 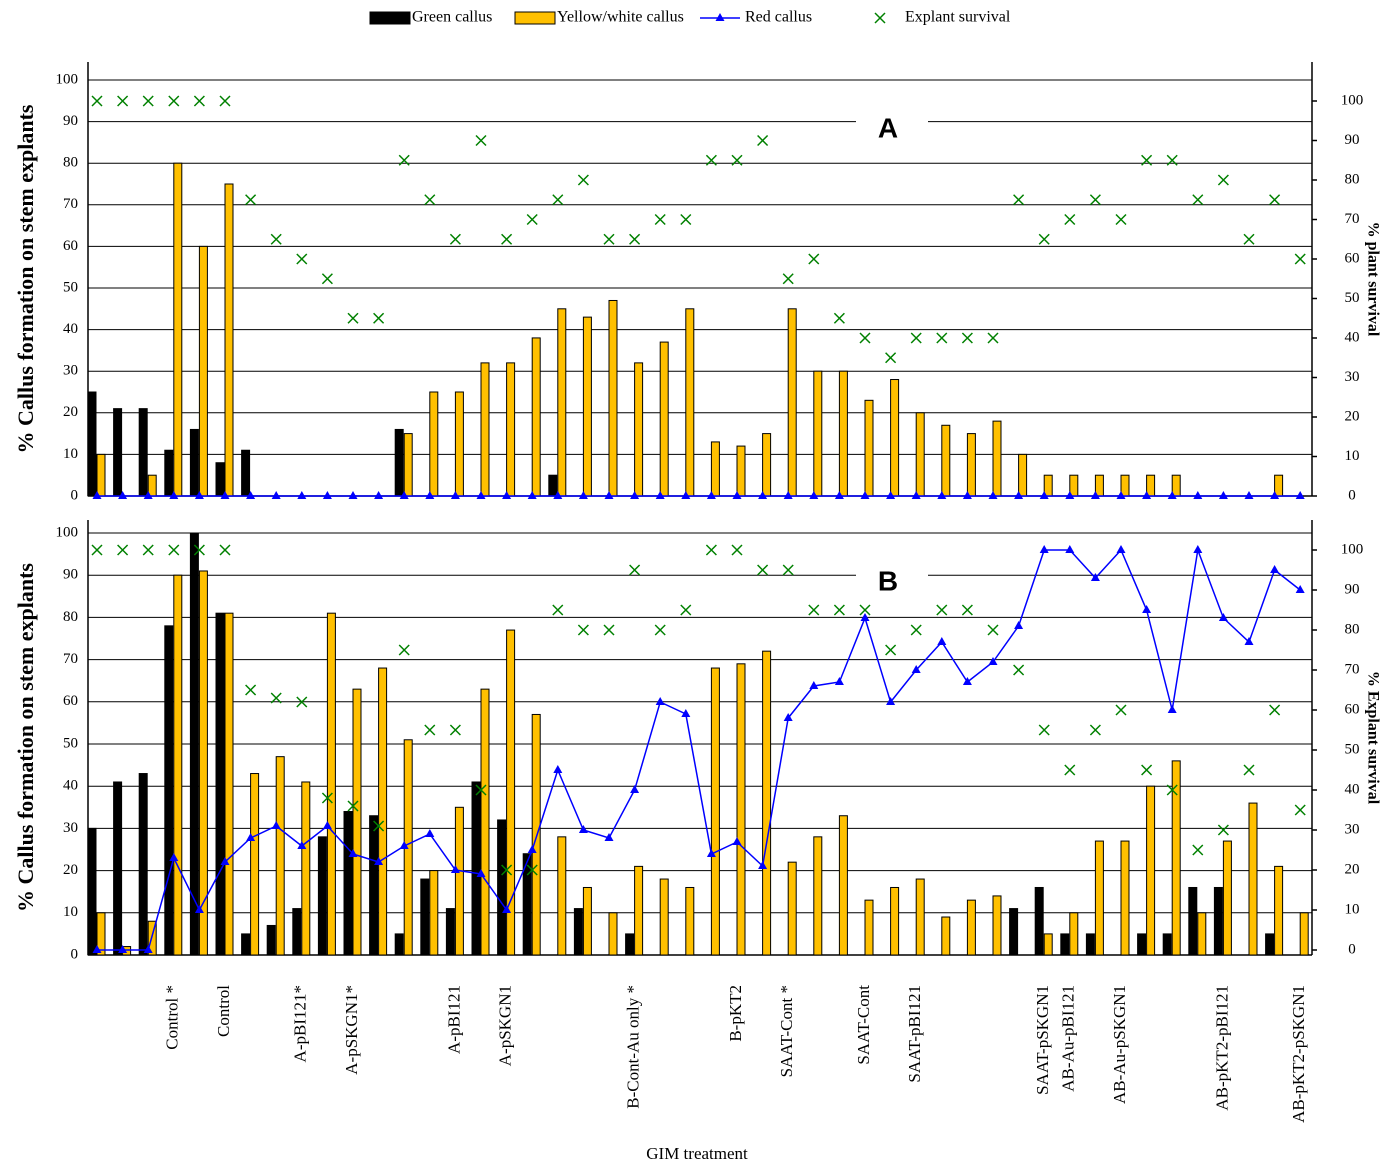 What do you see at coordinates (1298, 1054) in the screenshot?
I see `x-tick-label: AB-pKT2-pSKGN1` at bounding box center [1298, 1054].